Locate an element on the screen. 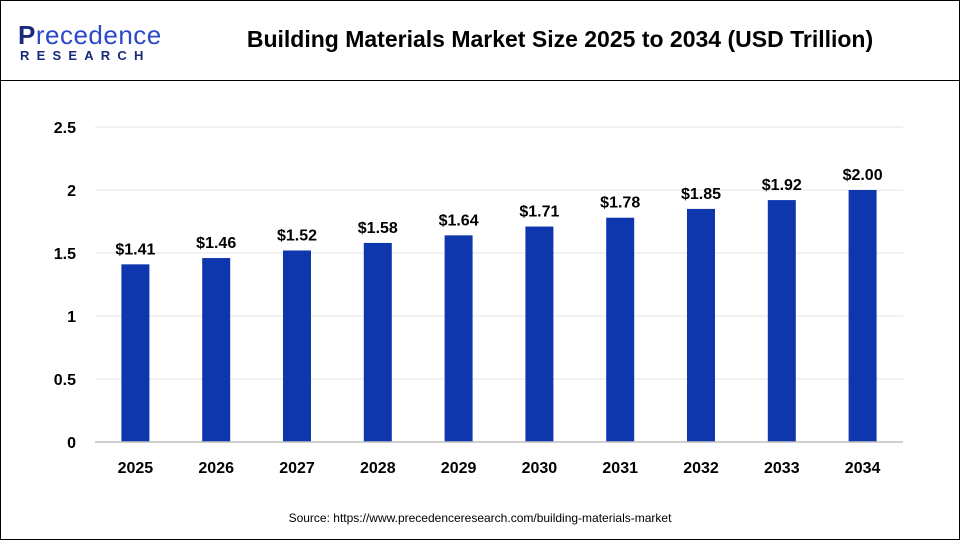 This screenshot has width=960, height=540. y-tick-label: 1.5 is located at coordinates (65, 254).